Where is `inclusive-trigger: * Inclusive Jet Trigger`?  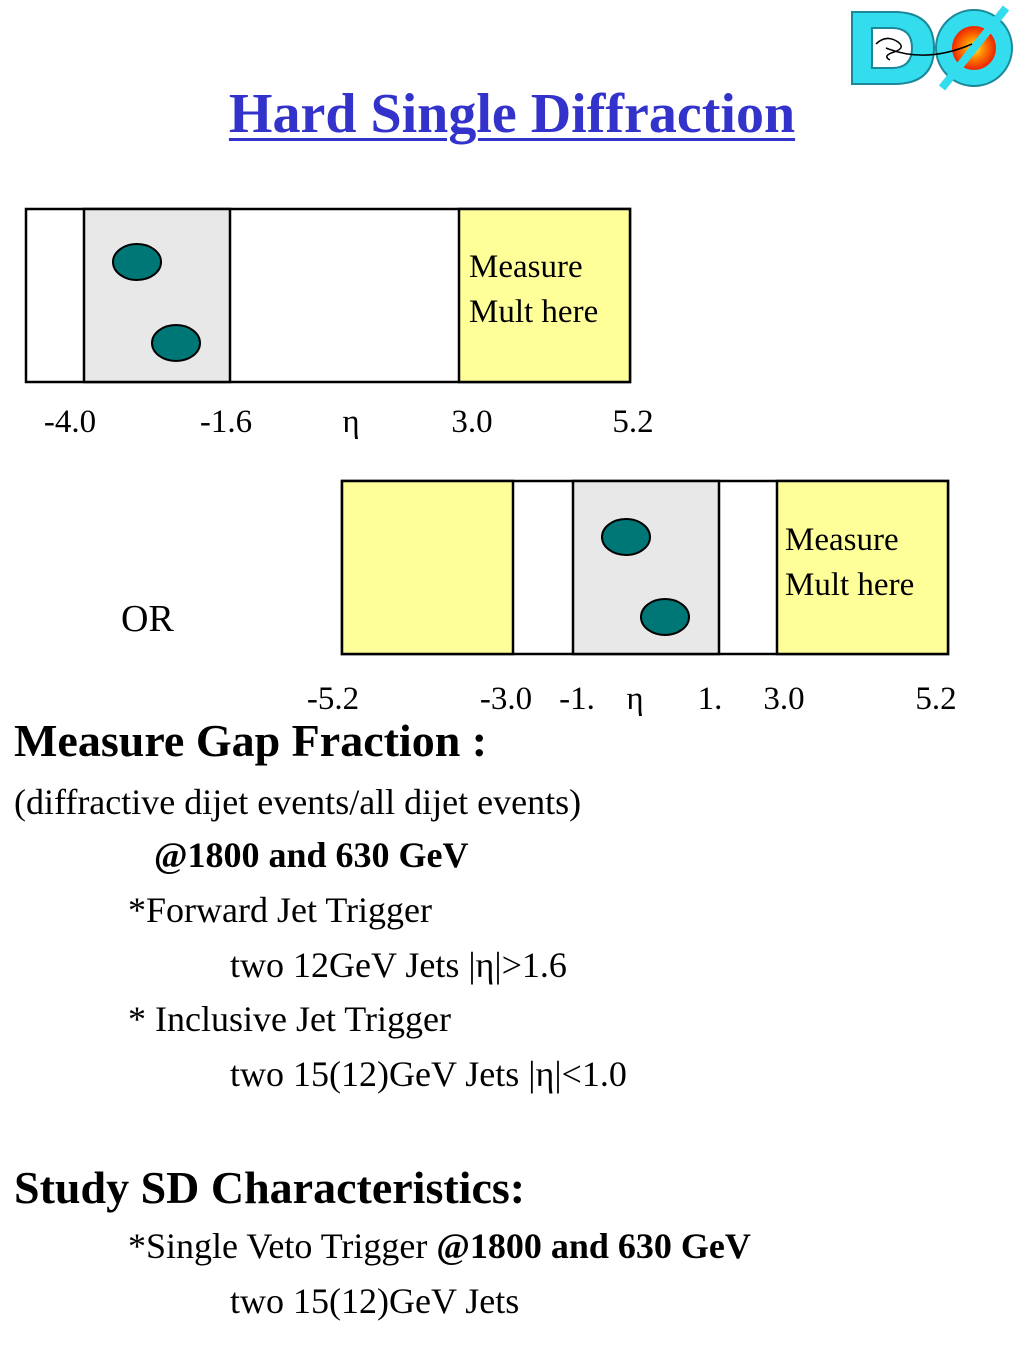 inclusive-trigger: * Inclusive Jet Trigger is located at coordinates (289, 1019).